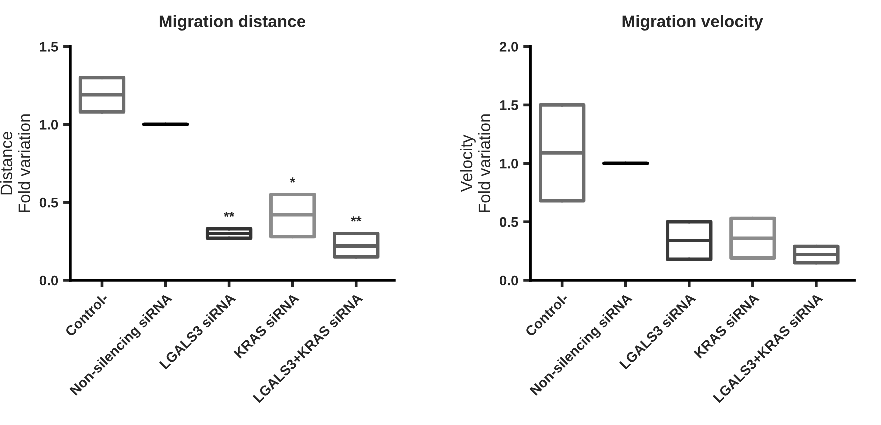 This screenshot has width=881, height=425. I want to click on chart-title: Migration distance, so click(233, 23).